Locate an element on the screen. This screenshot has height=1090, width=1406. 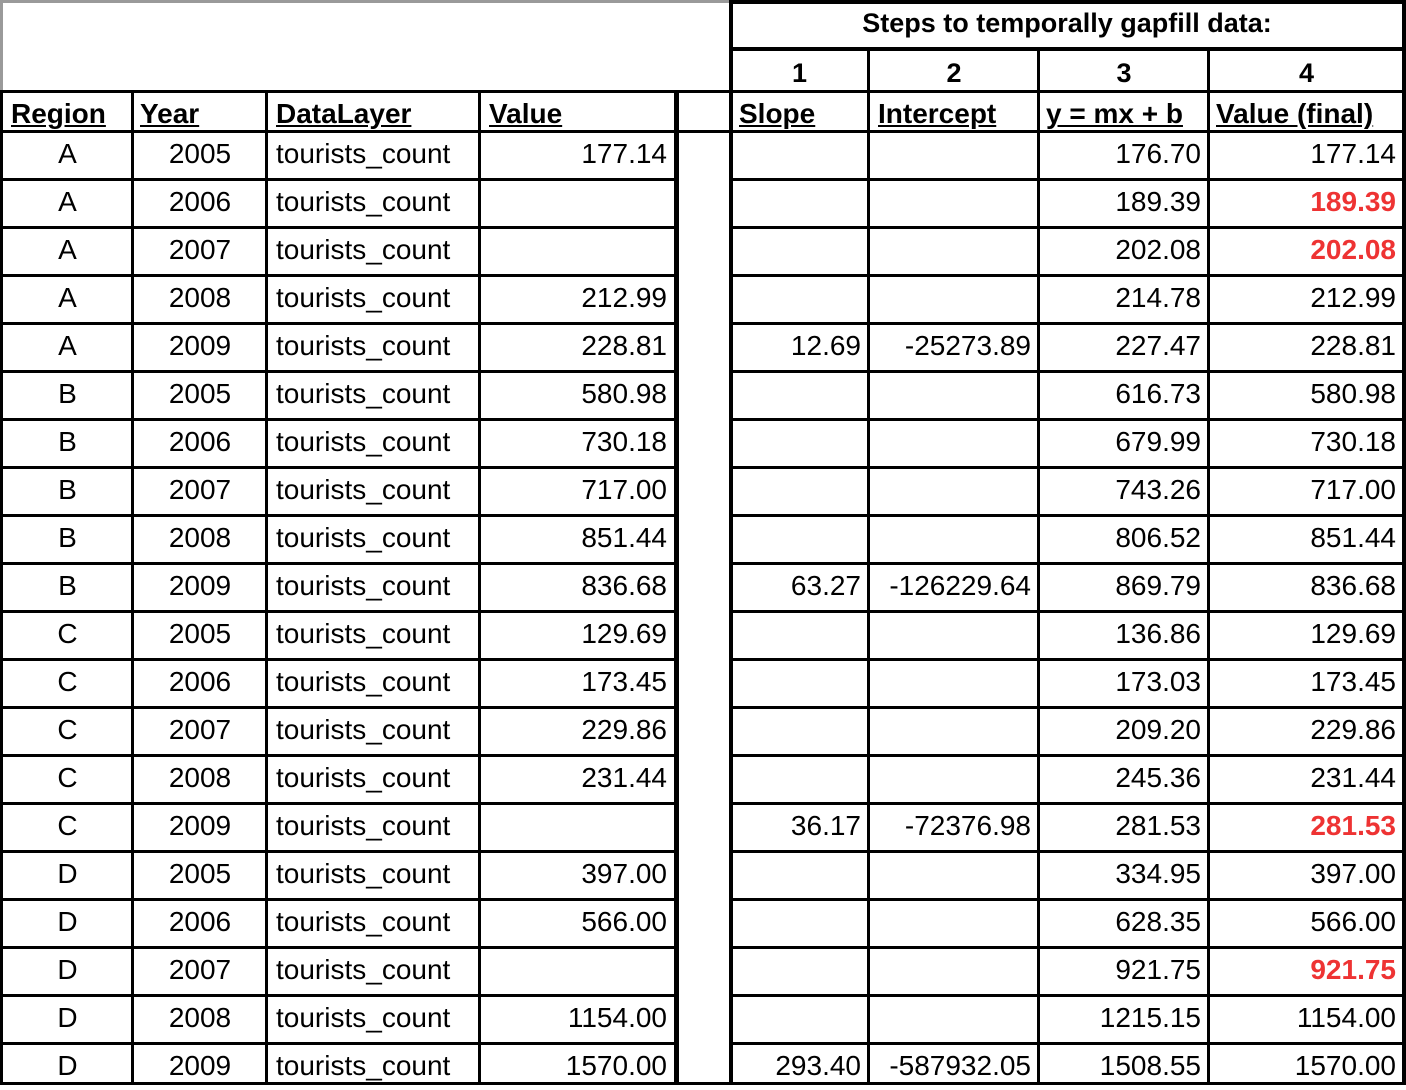
cell-formula-value: 1215.15 is located at coordinates (1150, 1018).